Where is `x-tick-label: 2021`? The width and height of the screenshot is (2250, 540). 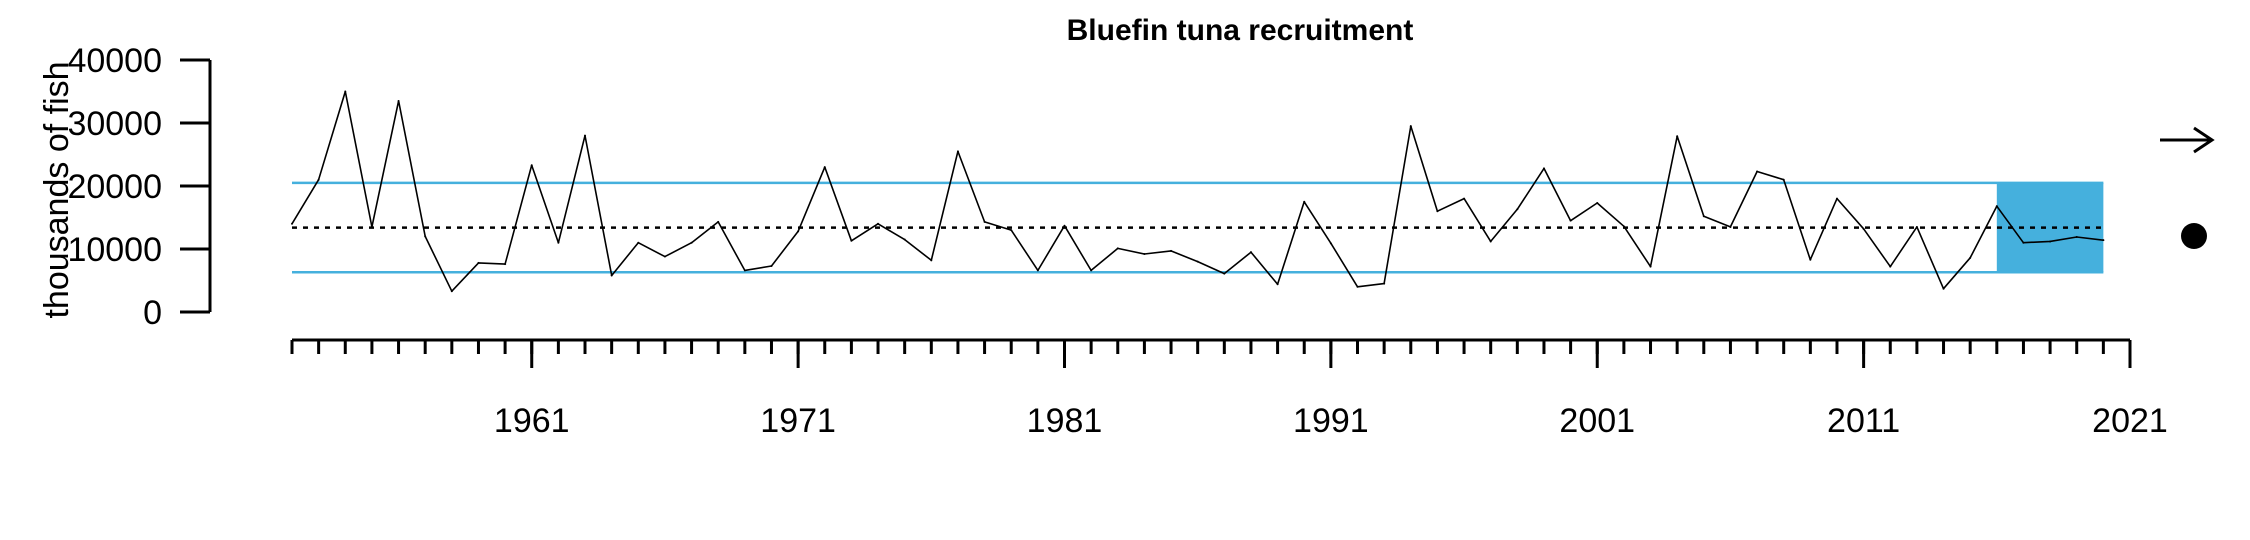 x-tick-label: 2021 is located at coordinates (2130, 421).